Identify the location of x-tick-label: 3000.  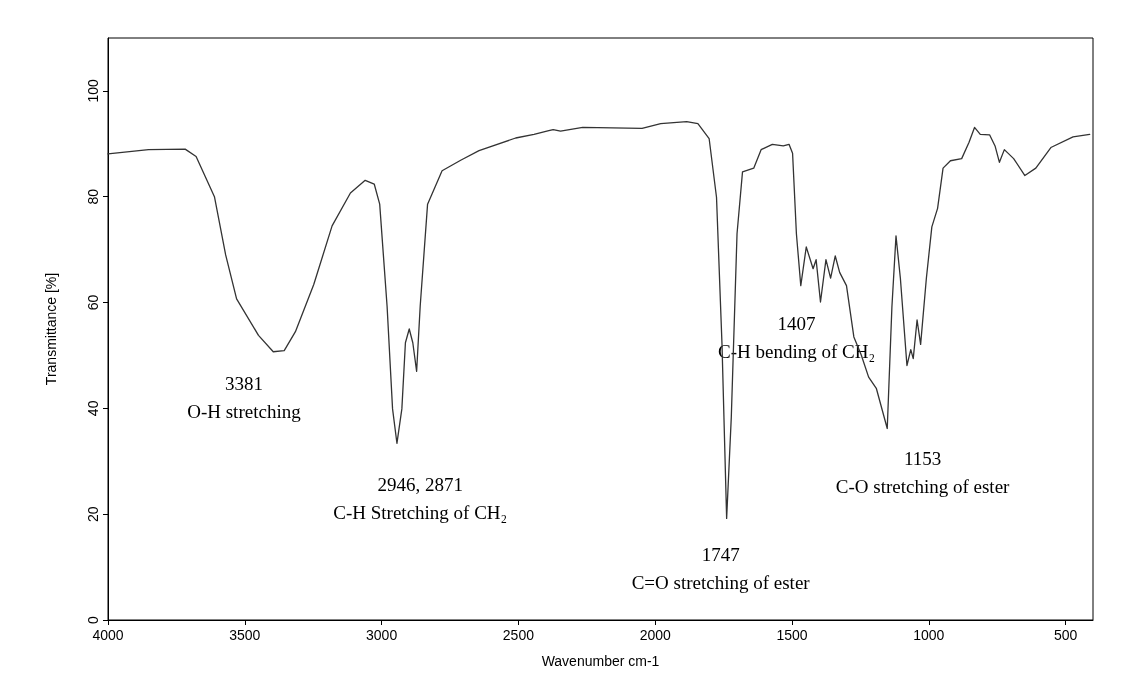
(382, 635).